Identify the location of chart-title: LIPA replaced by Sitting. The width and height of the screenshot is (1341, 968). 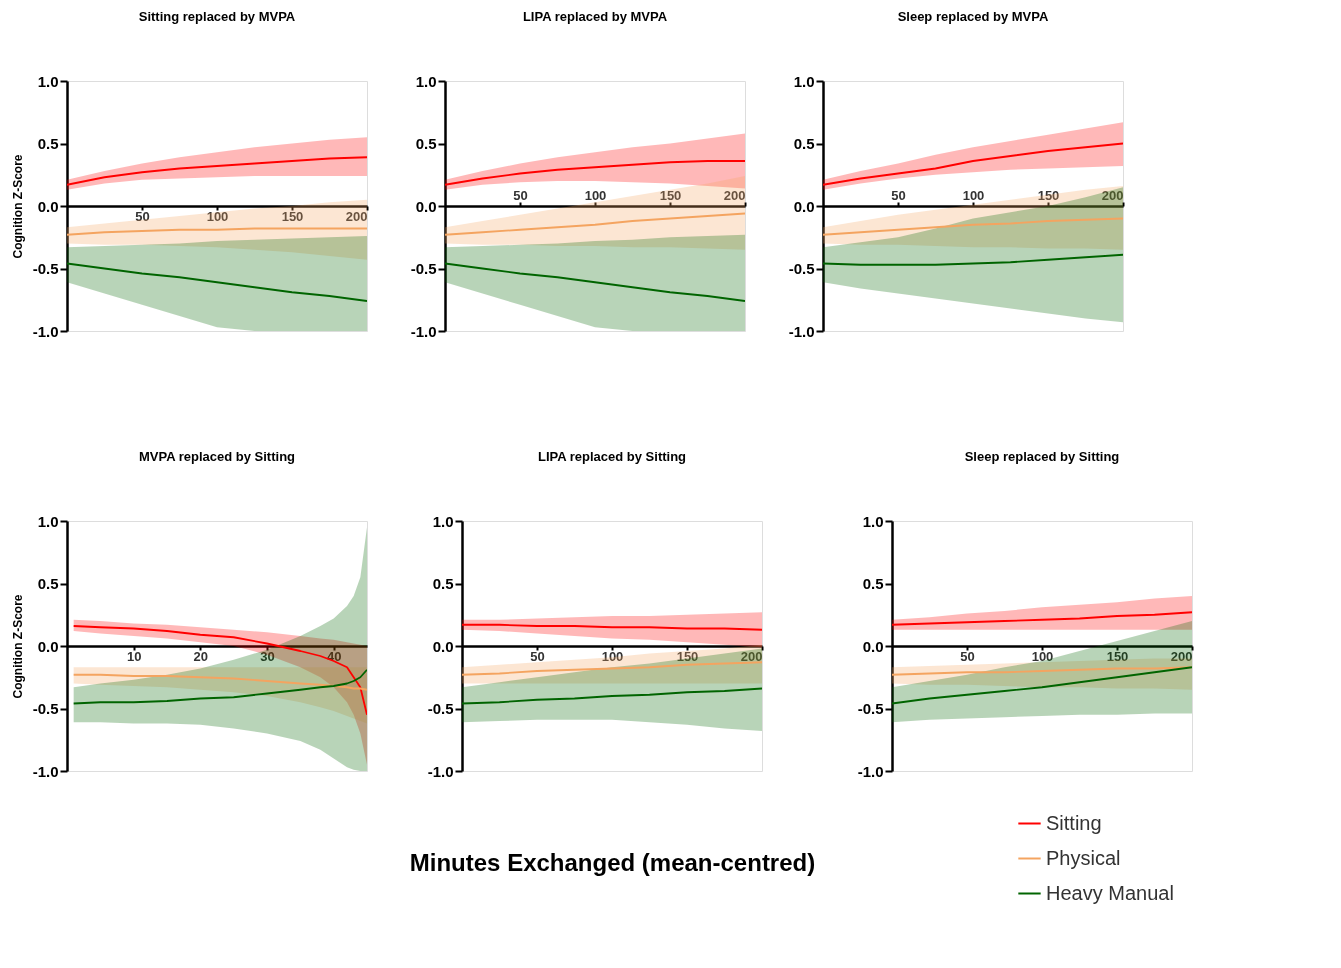
(612, 456).